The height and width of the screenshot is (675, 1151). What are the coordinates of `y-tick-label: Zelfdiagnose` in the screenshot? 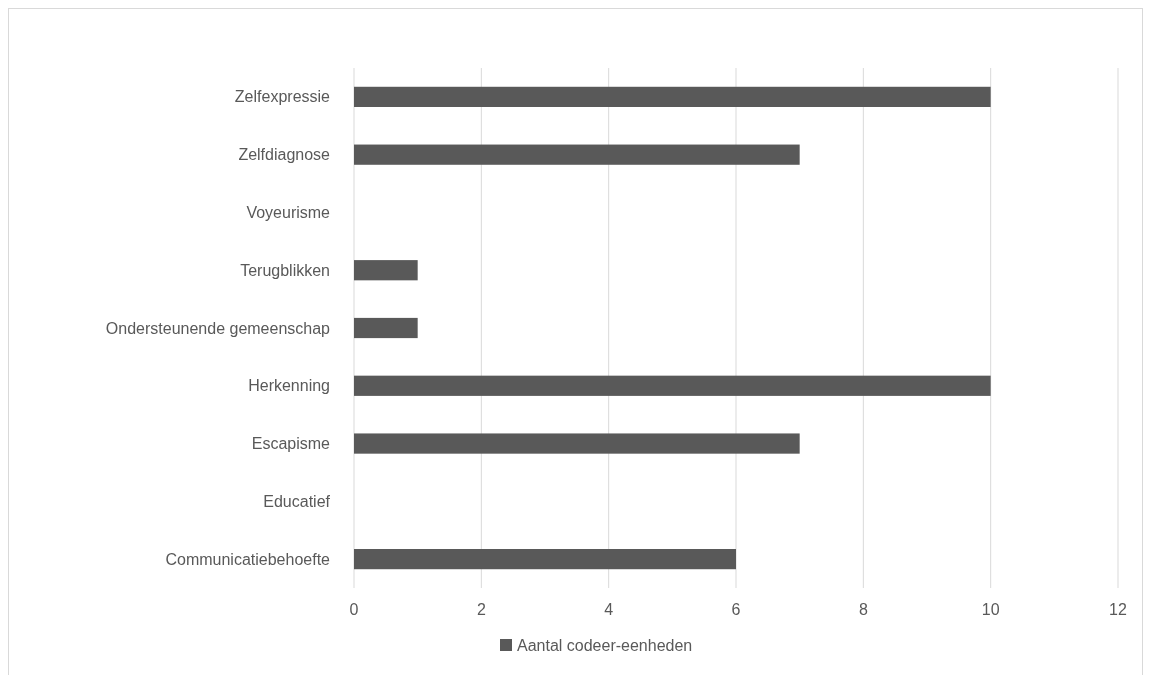 It's located at (284, 155).